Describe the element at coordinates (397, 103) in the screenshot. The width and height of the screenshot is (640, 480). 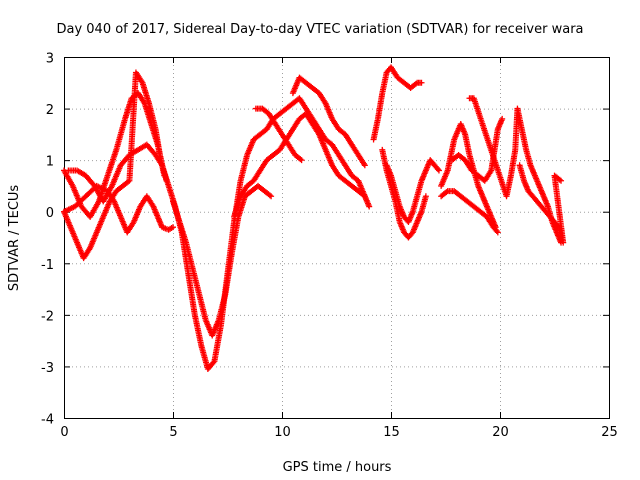
I see `series-pass-i` at that location.